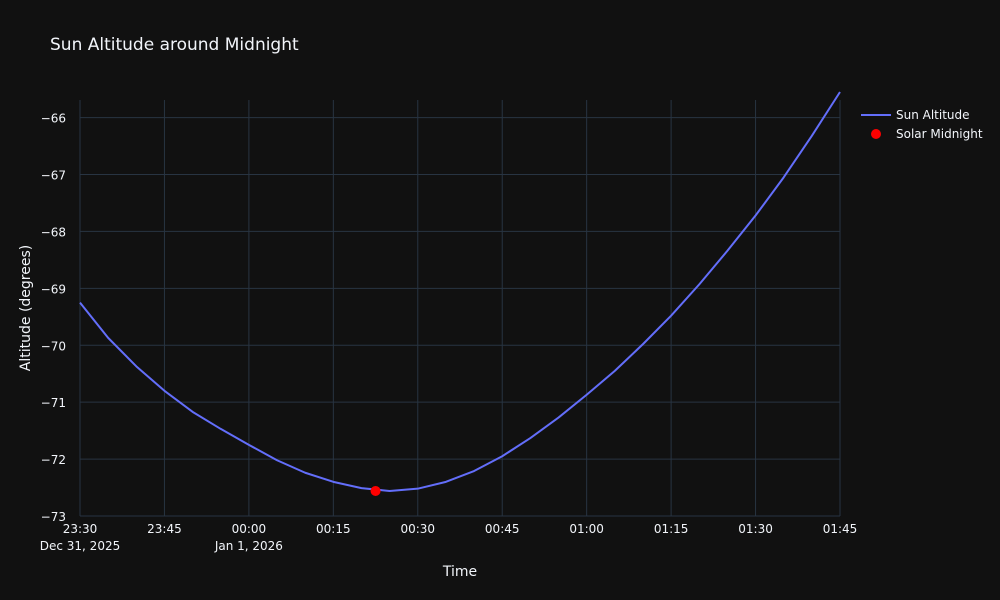  Describe the element at coordinates (53, 346) in the screenshot. I see `y-tick-label: −70` at that location.